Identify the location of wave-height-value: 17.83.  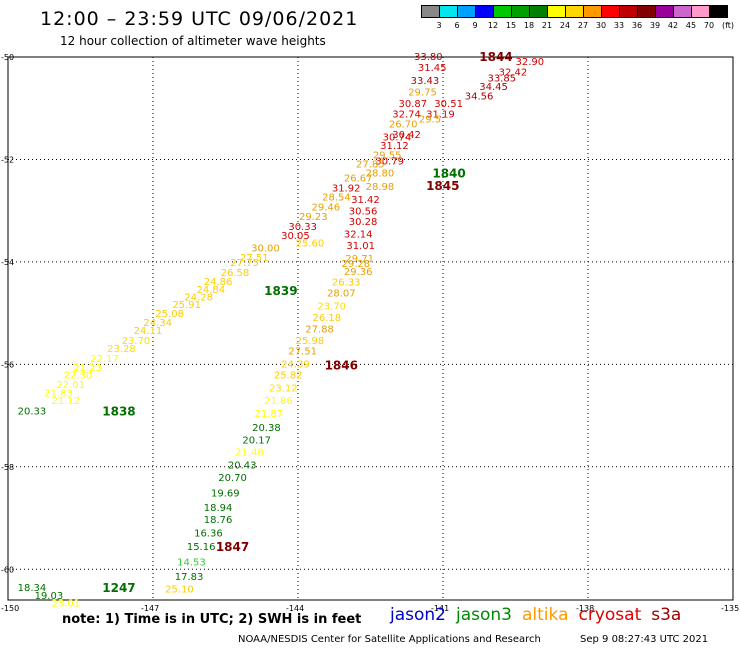
(189, 577).